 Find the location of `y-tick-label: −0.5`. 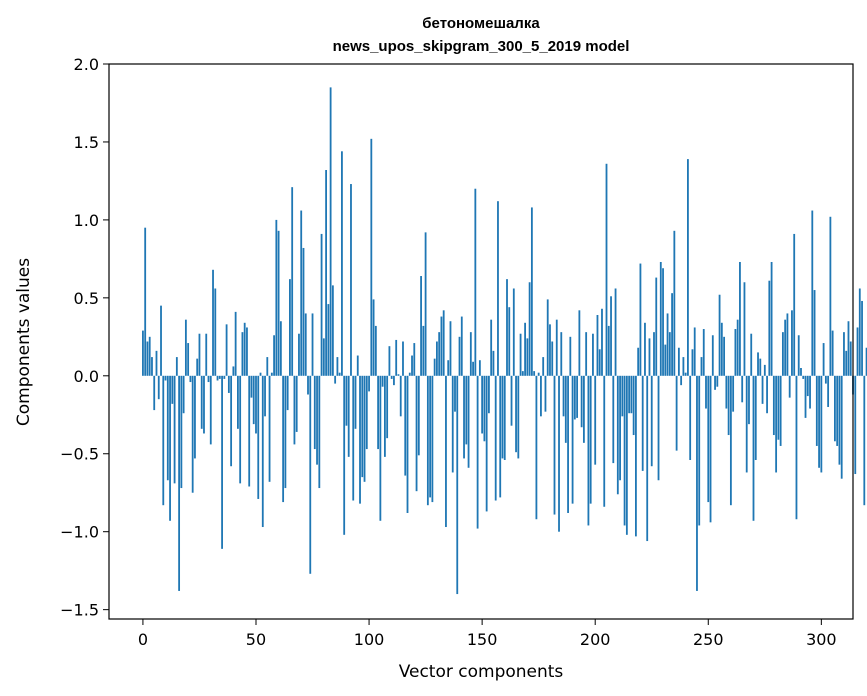

y-tick-label: −0.5 is located at coordinates (79, 454).